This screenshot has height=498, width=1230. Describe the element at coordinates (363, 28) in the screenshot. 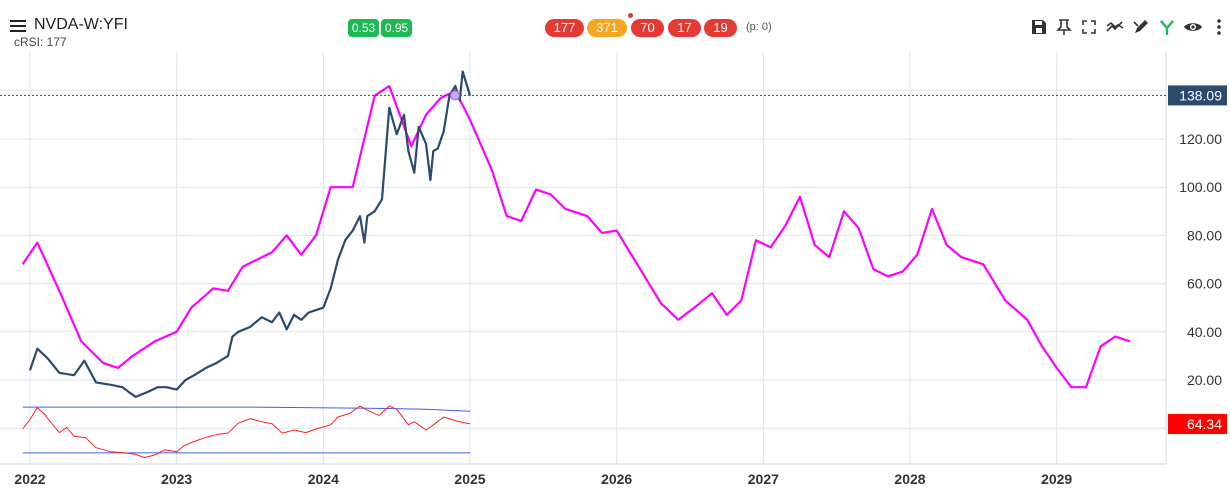

I see `score-badge-1: 0.53` at that location.